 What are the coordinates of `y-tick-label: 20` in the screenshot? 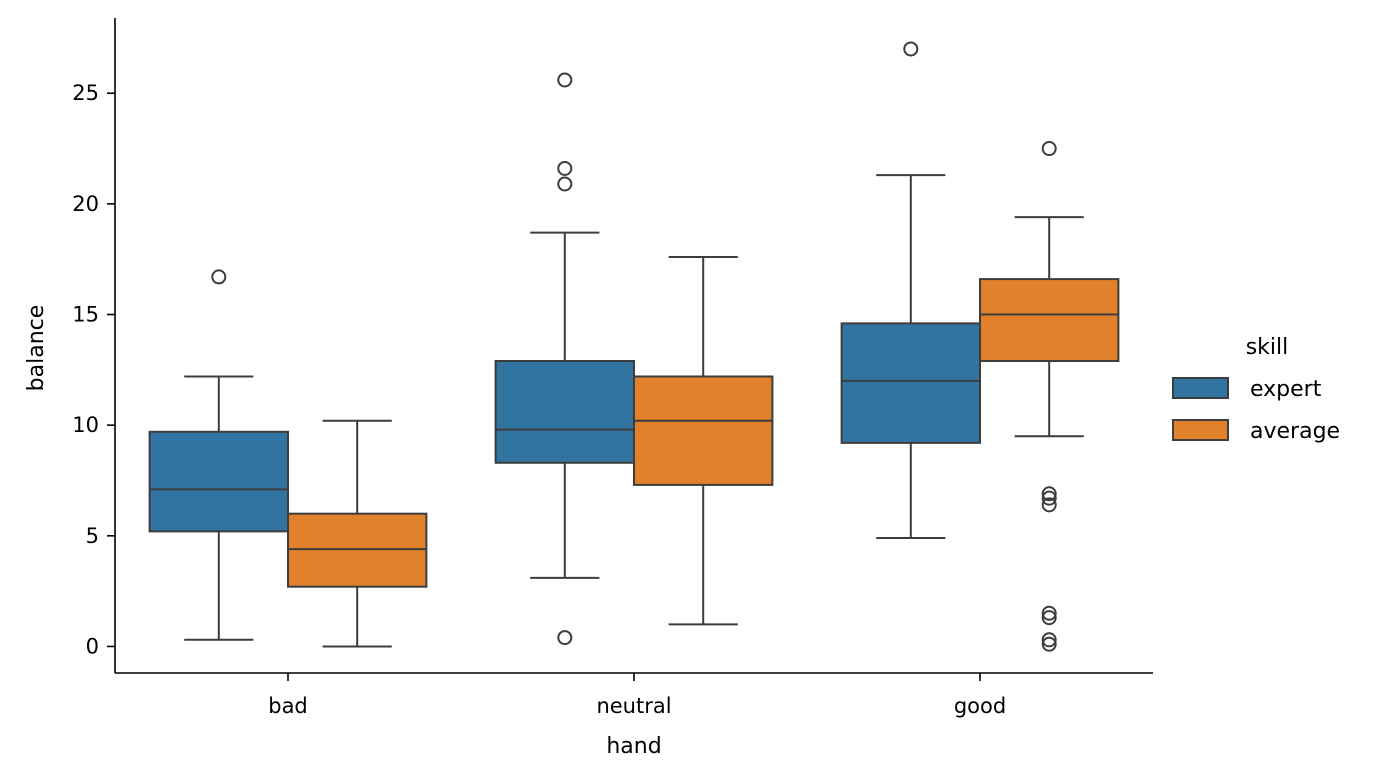 It's located at (85, 204).